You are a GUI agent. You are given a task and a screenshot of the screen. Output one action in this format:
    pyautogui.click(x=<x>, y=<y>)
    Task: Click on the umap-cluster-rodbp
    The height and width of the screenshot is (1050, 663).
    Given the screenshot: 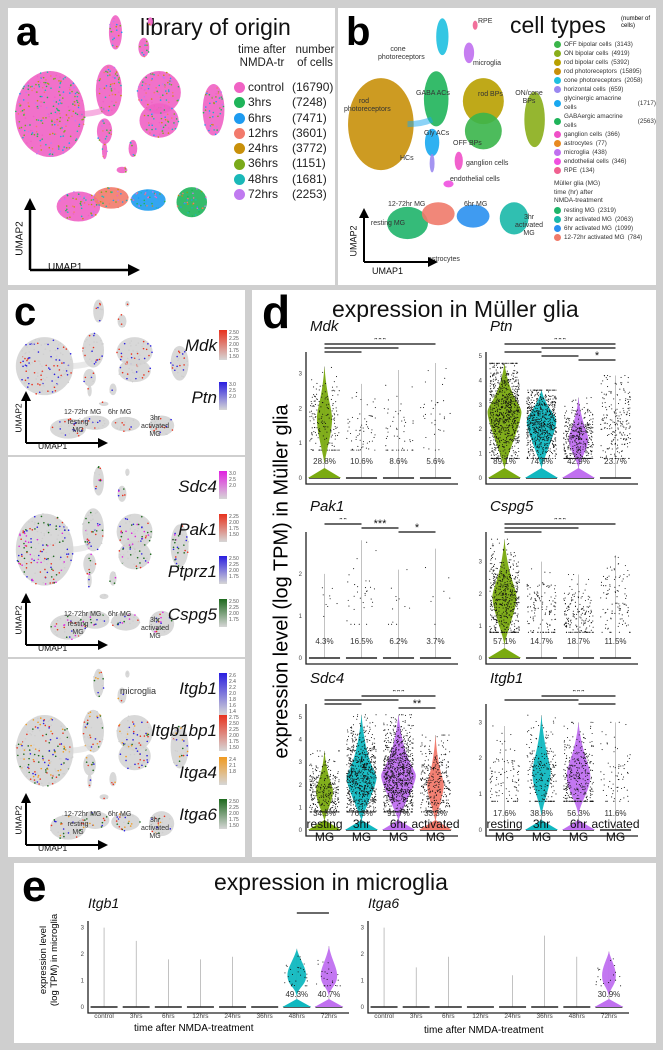 What is the action you would take?
    pyautogui.click(x=483, y=101)
    